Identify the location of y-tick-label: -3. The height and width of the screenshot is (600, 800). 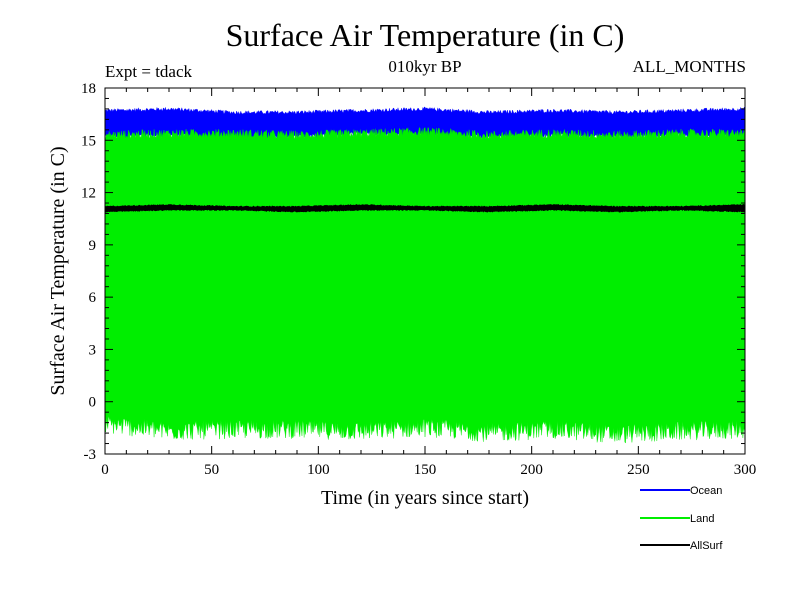
(90, 455).